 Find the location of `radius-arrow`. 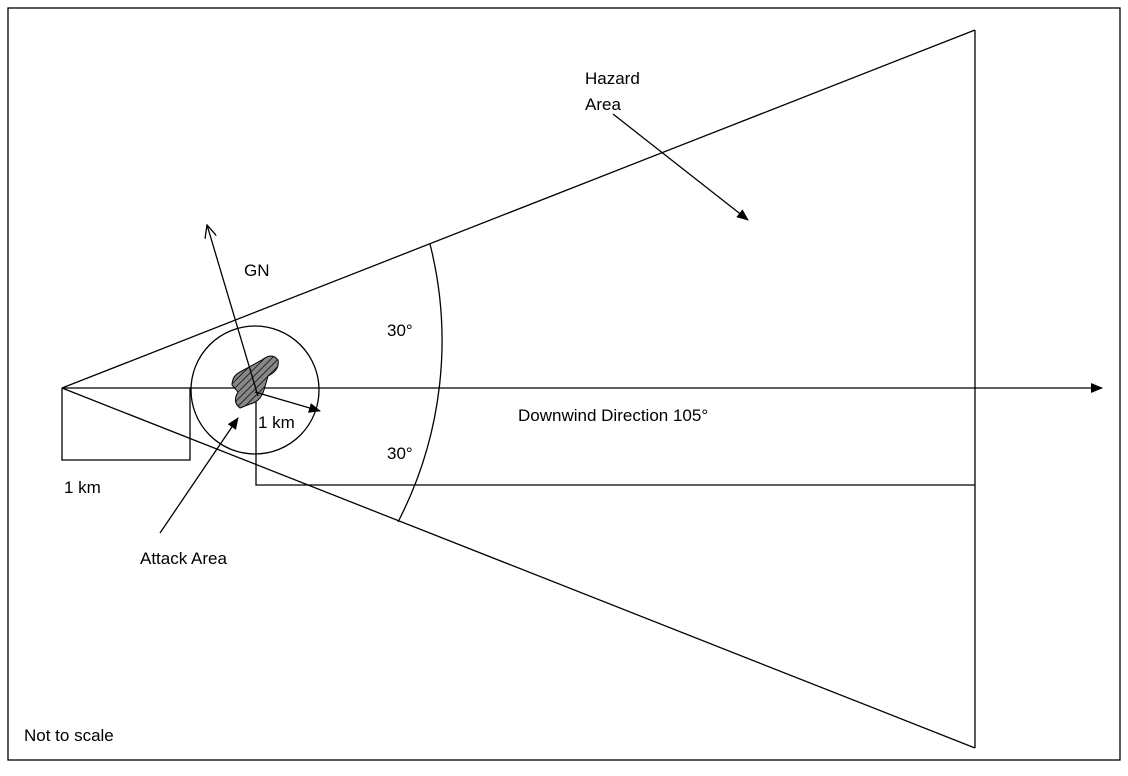

radius-arrow is located at coordinates (287, 402).